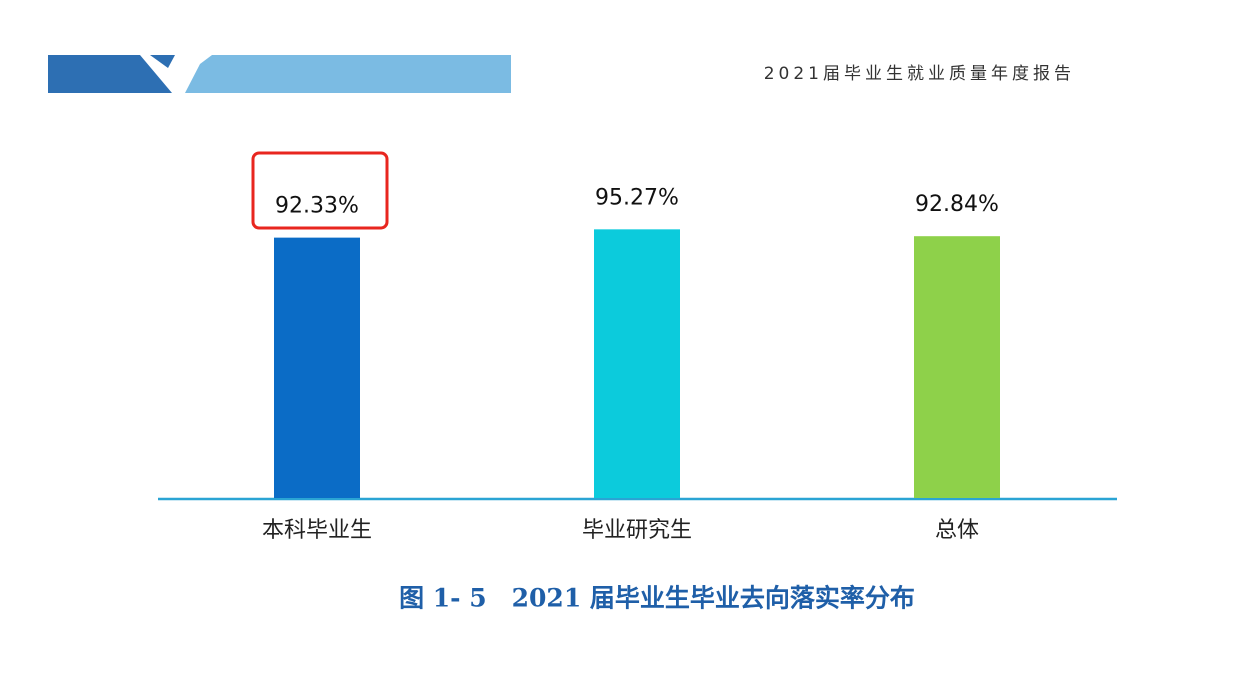 This screenshot has width=1234, height=678. What do you see at coordinates (348, 74) in the screenshot?
I see `header-band-light` at bounding box center [348, 74].